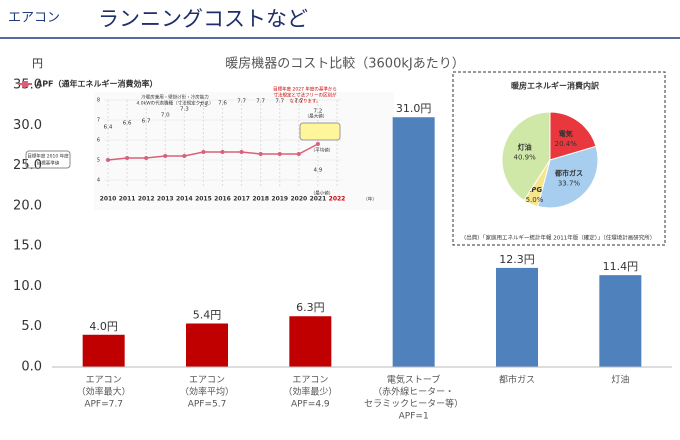 This screenshot has height=440, width=680. I want to click on inset-y-tick-label: 8, so click(98, 101).